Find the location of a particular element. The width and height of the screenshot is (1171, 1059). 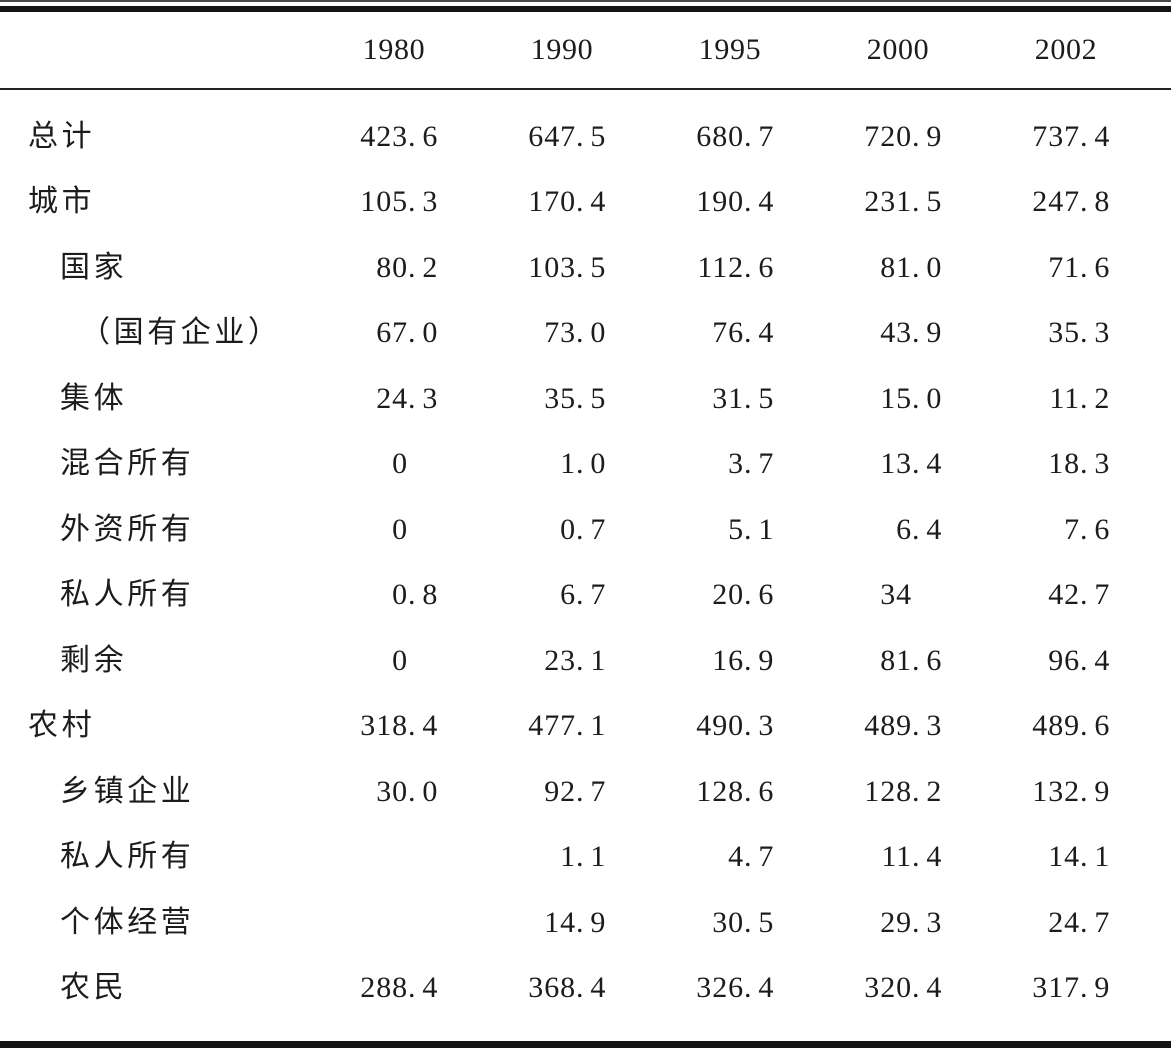

value-cell: 247. 8 is located at coordinates (1071, 202).